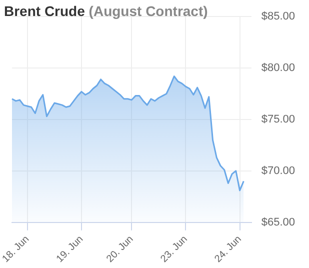  Describe the element at coordinates (120, 249) in the screenshot. I see `x-tick-label: 20. Jun` at that location.